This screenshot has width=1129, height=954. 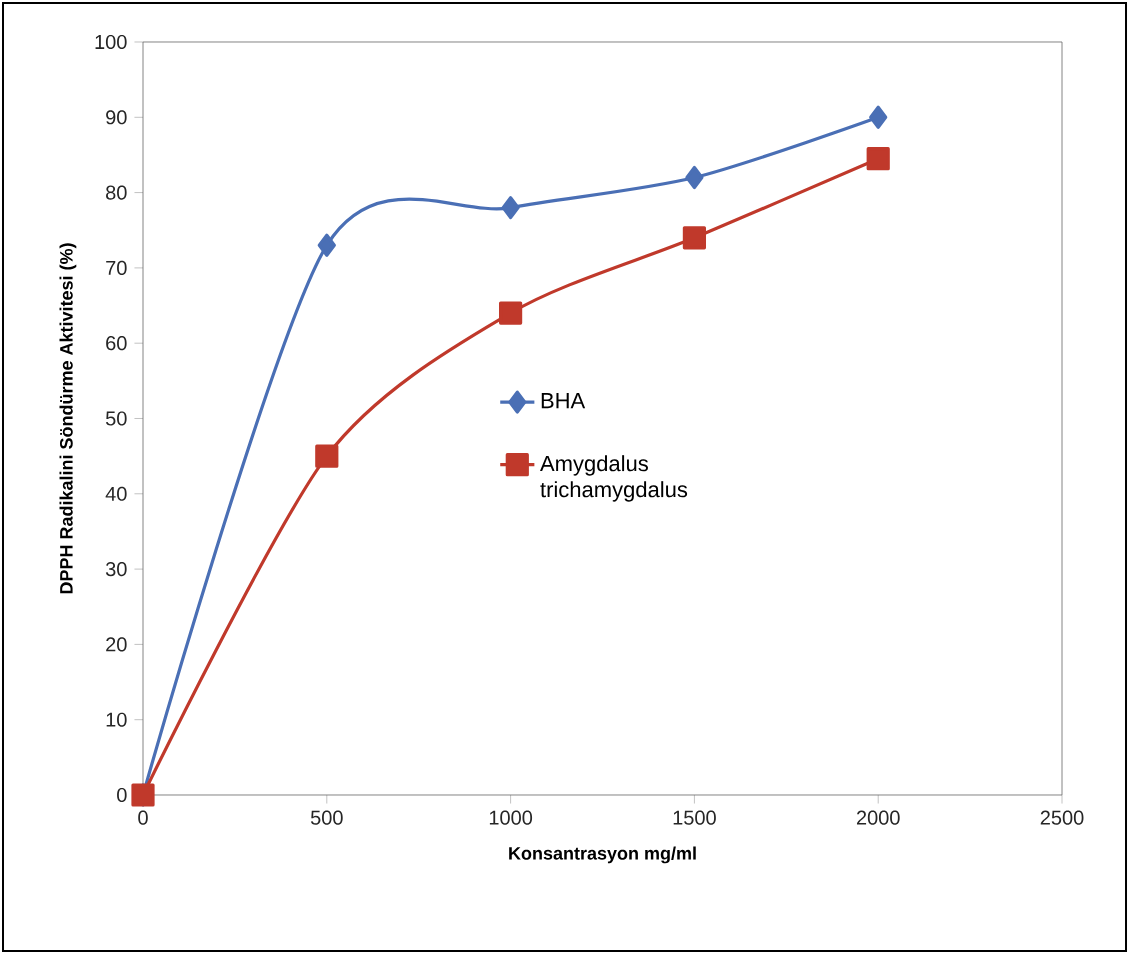 What do you see at coordinates (116, 267) in the screenshot?
I see `y-tick-label: 70` at bounding box center [116, 267].